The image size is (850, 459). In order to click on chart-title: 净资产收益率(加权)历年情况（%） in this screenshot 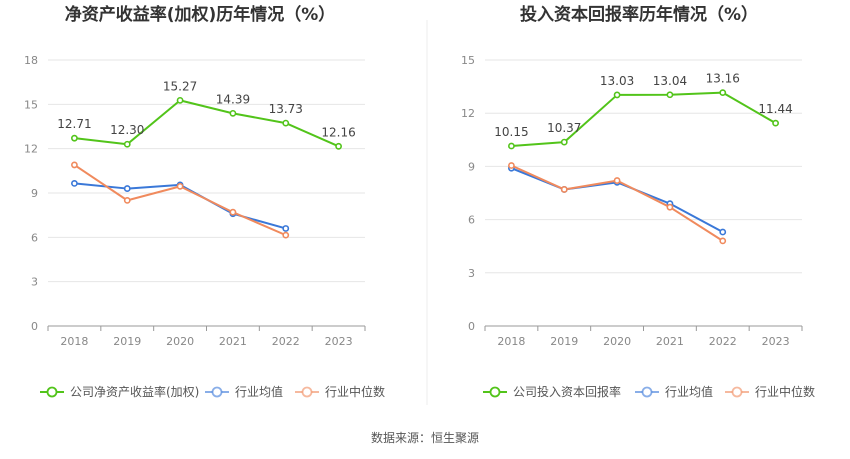, I will do `click(200, 14)`.